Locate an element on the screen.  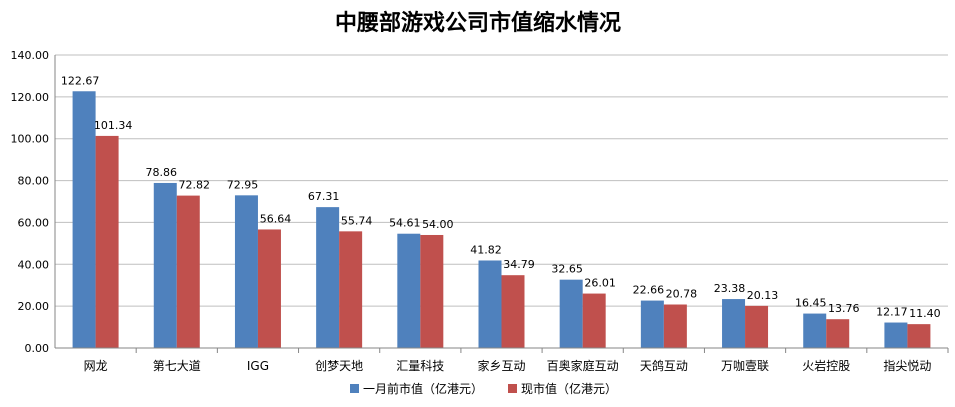
legend-item: 现市值（亿港元） is located at coordinates (562, 388).